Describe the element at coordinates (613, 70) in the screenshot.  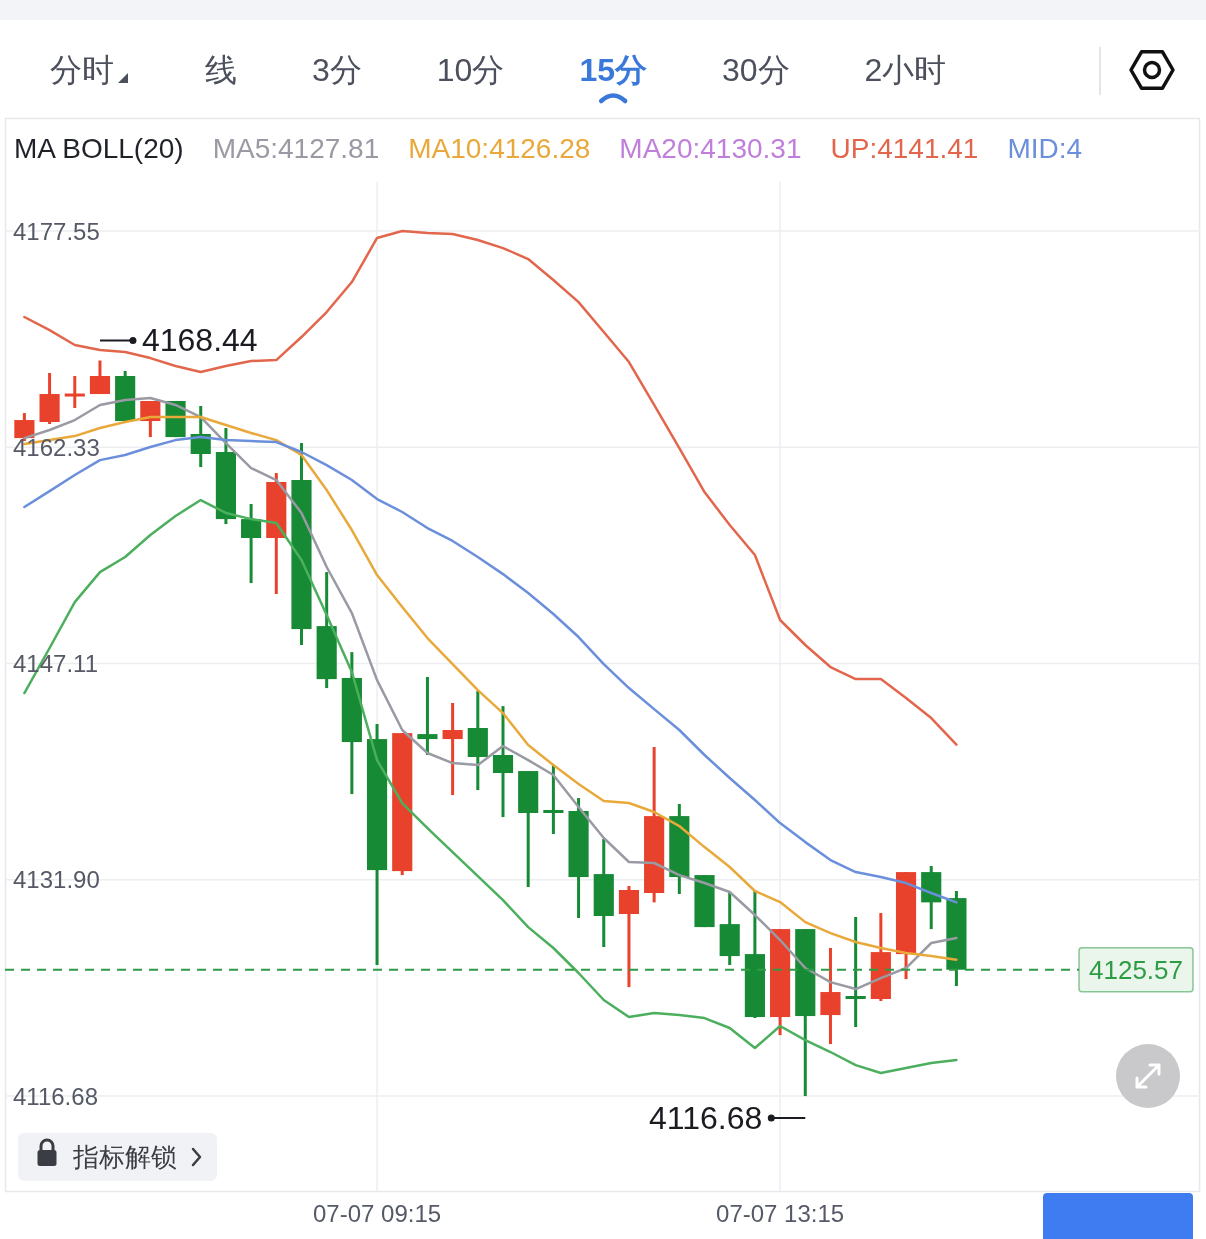
I see `text: 15分` at that location.